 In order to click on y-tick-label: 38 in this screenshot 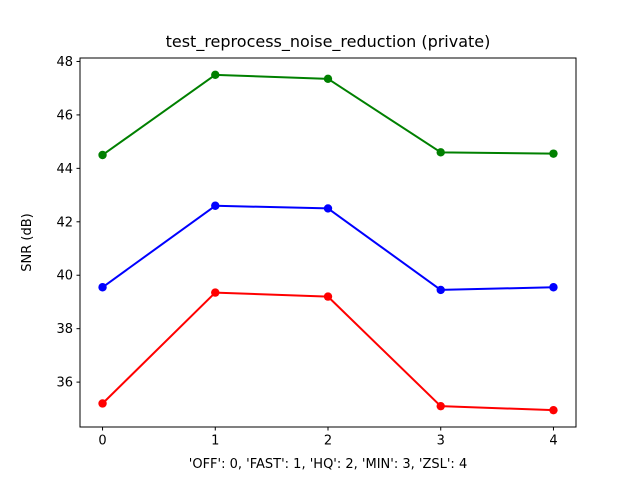, I will do `click(64, 329)`.